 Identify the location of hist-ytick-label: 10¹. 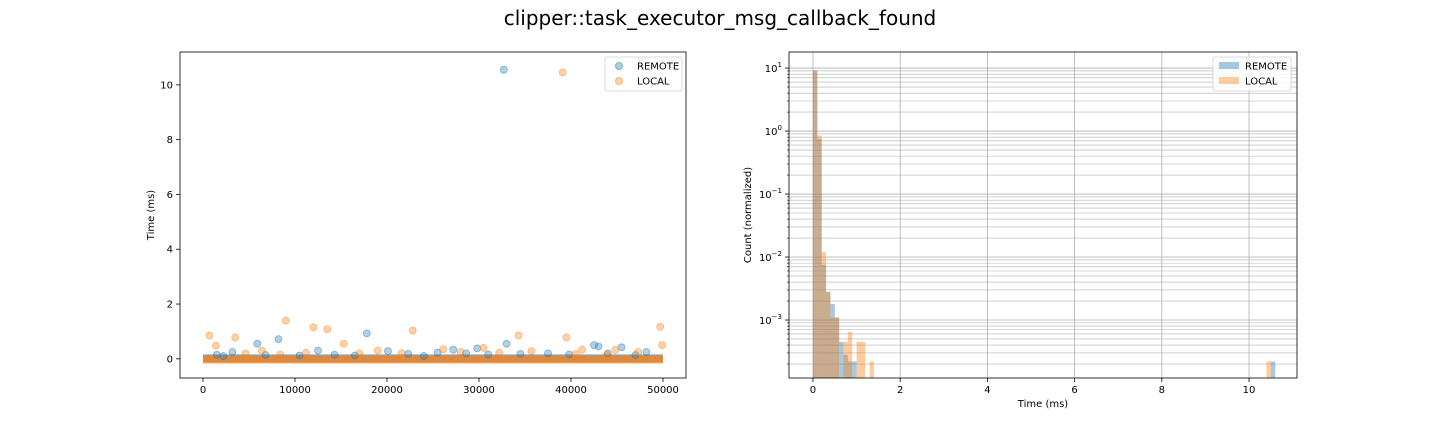
(773, 68).